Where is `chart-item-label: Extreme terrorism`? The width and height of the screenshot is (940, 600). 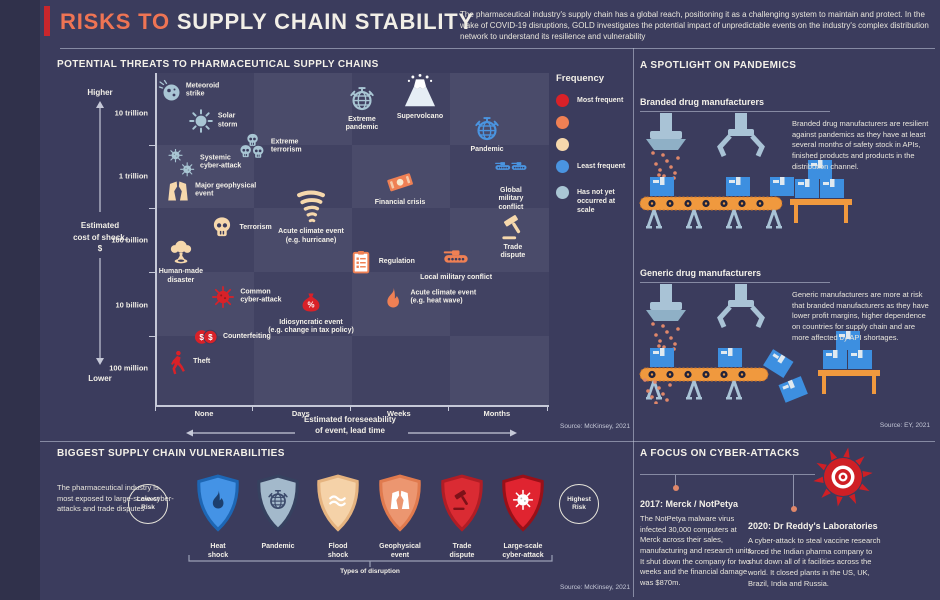
chart-item-label: Extreme terrorism is located at coordinates (286, 146).